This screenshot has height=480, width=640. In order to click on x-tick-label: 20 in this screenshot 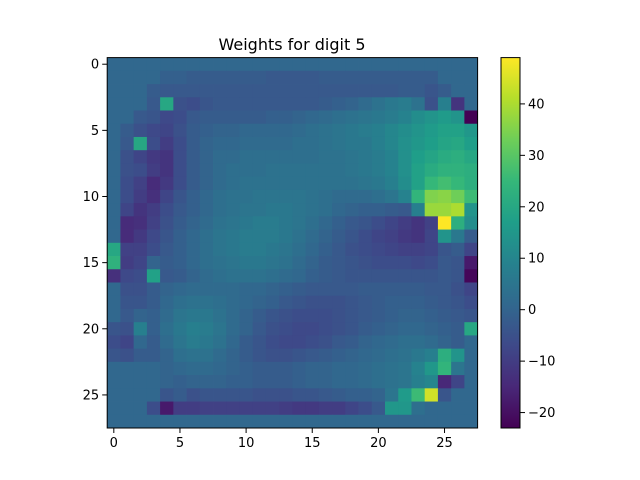, I will do `click(378, 443)`.